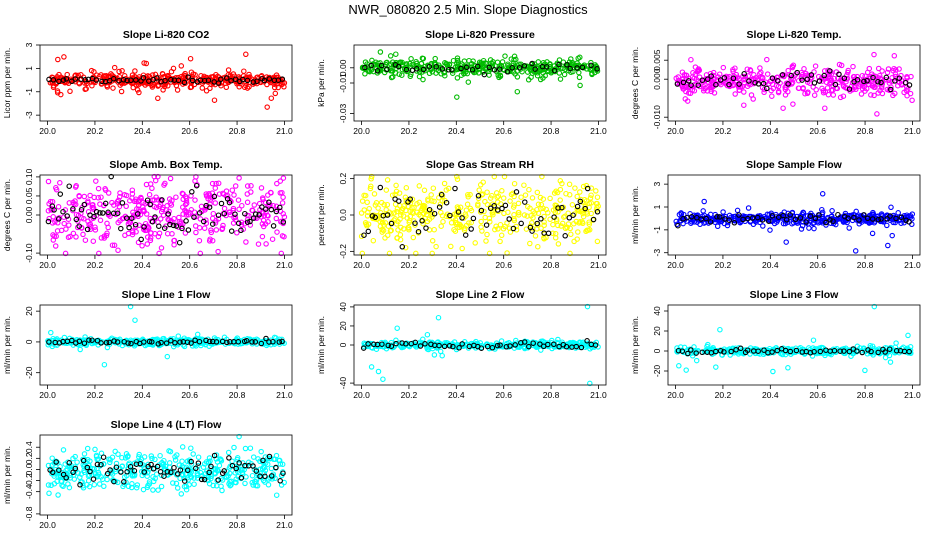  What do you see at coordinates (29, 92) in the screenshot?
I see `y-tick-label: -1` at bounding box center [29, 92].